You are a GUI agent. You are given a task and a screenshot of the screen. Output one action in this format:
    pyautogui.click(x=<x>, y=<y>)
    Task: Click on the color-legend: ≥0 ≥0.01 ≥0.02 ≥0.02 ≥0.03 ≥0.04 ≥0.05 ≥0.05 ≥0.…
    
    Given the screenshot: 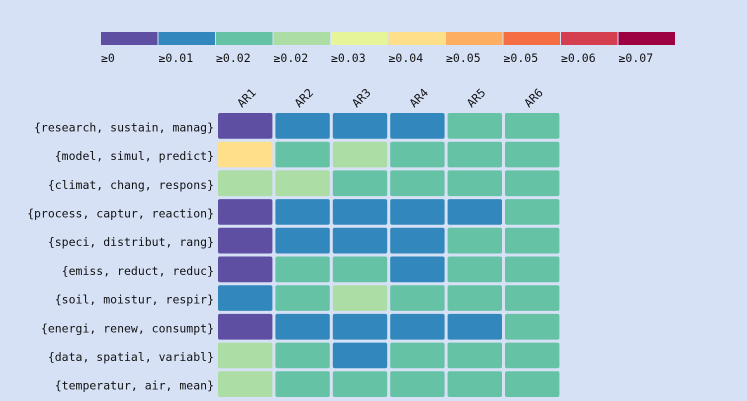 What is the action you would take?
    pyautogui.click(x=388, y=48)
    